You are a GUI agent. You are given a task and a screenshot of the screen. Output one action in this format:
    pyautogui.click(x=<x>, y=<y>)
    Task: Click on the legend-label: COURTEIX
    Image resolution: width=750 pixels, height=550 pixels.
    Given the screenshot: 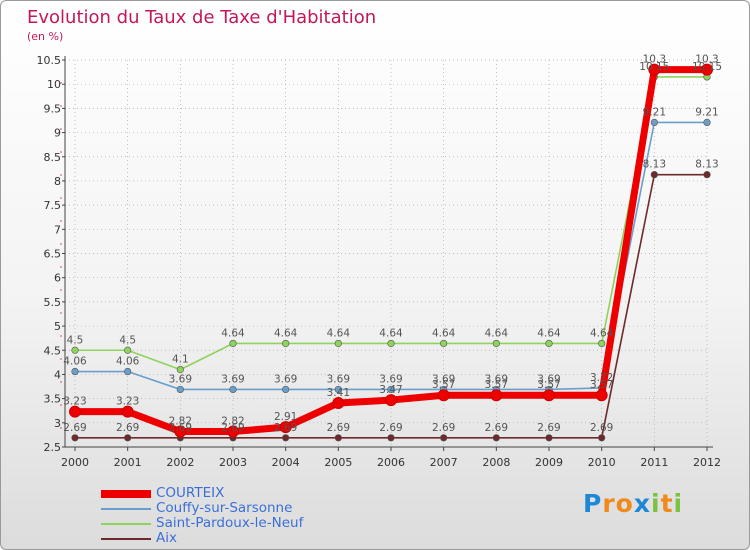 What is the action you would take?
    pyautogui.click(x=190, y=493)
    